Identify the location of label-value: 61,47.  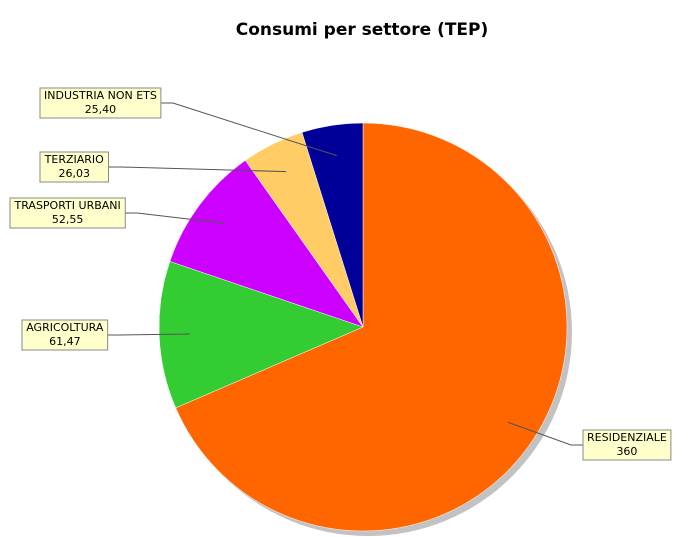
(65, 341).